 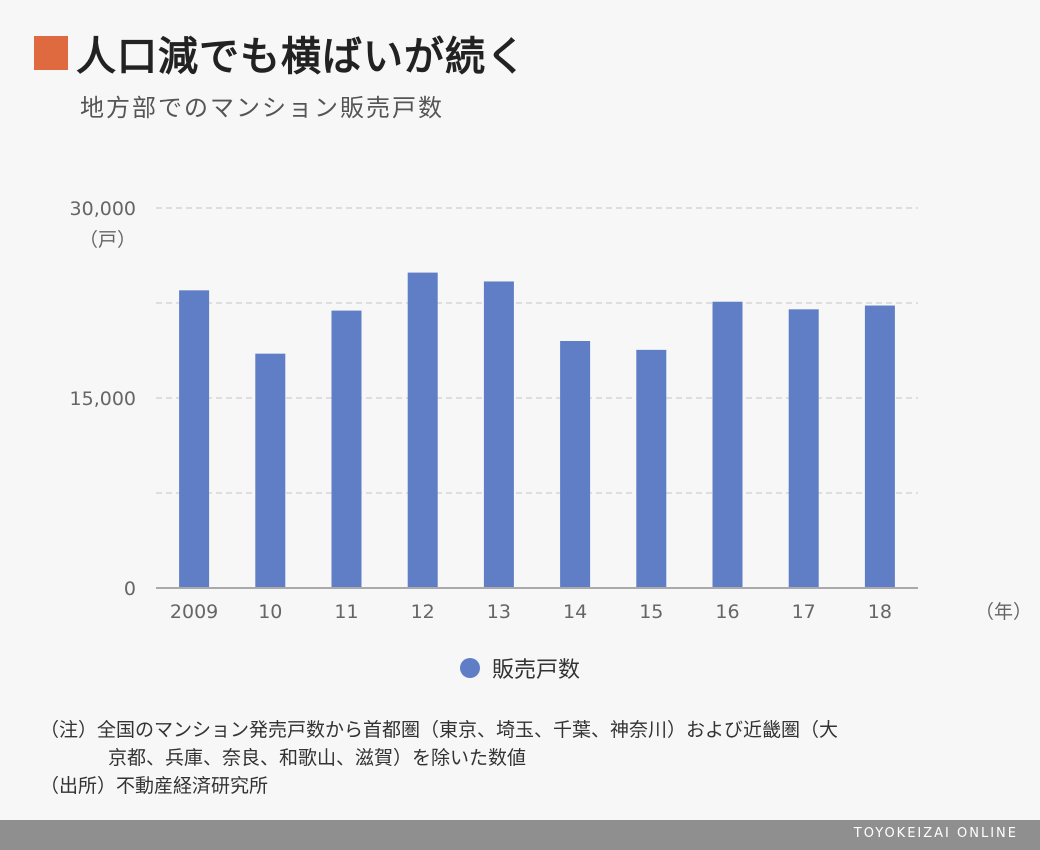 What do you see at coordinates (194, 612) in the screenshot?
I see `x-tick-label: 2009` at bounding box center [194, 612].